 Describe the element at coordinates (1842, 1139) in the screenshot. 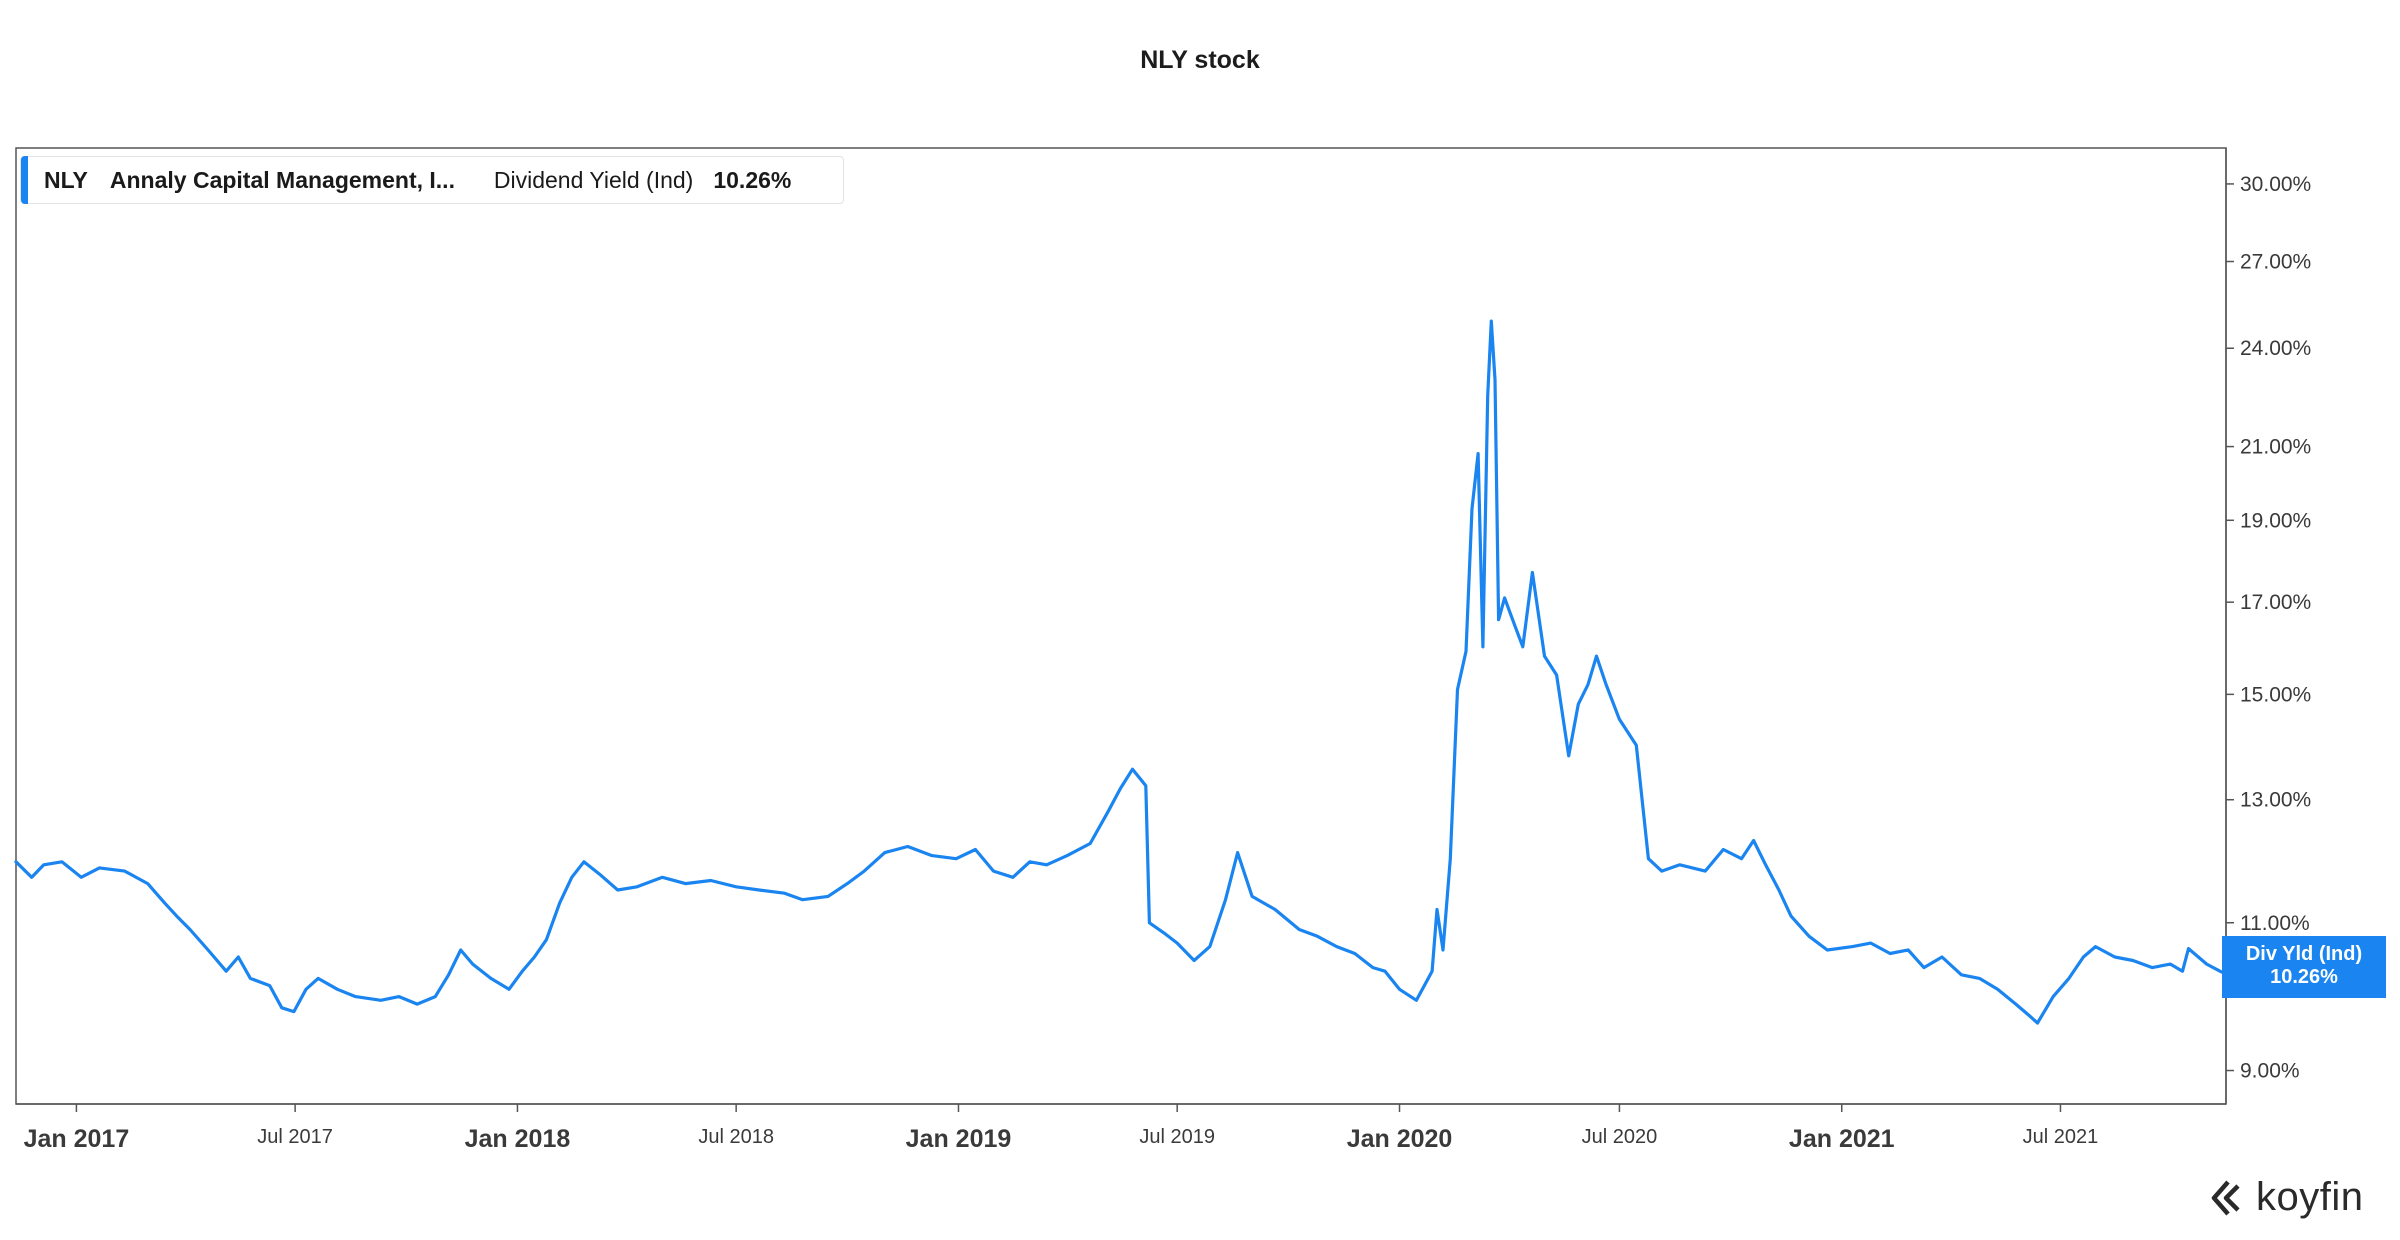

I see `x-tick-label: Jan 2021` at that location.